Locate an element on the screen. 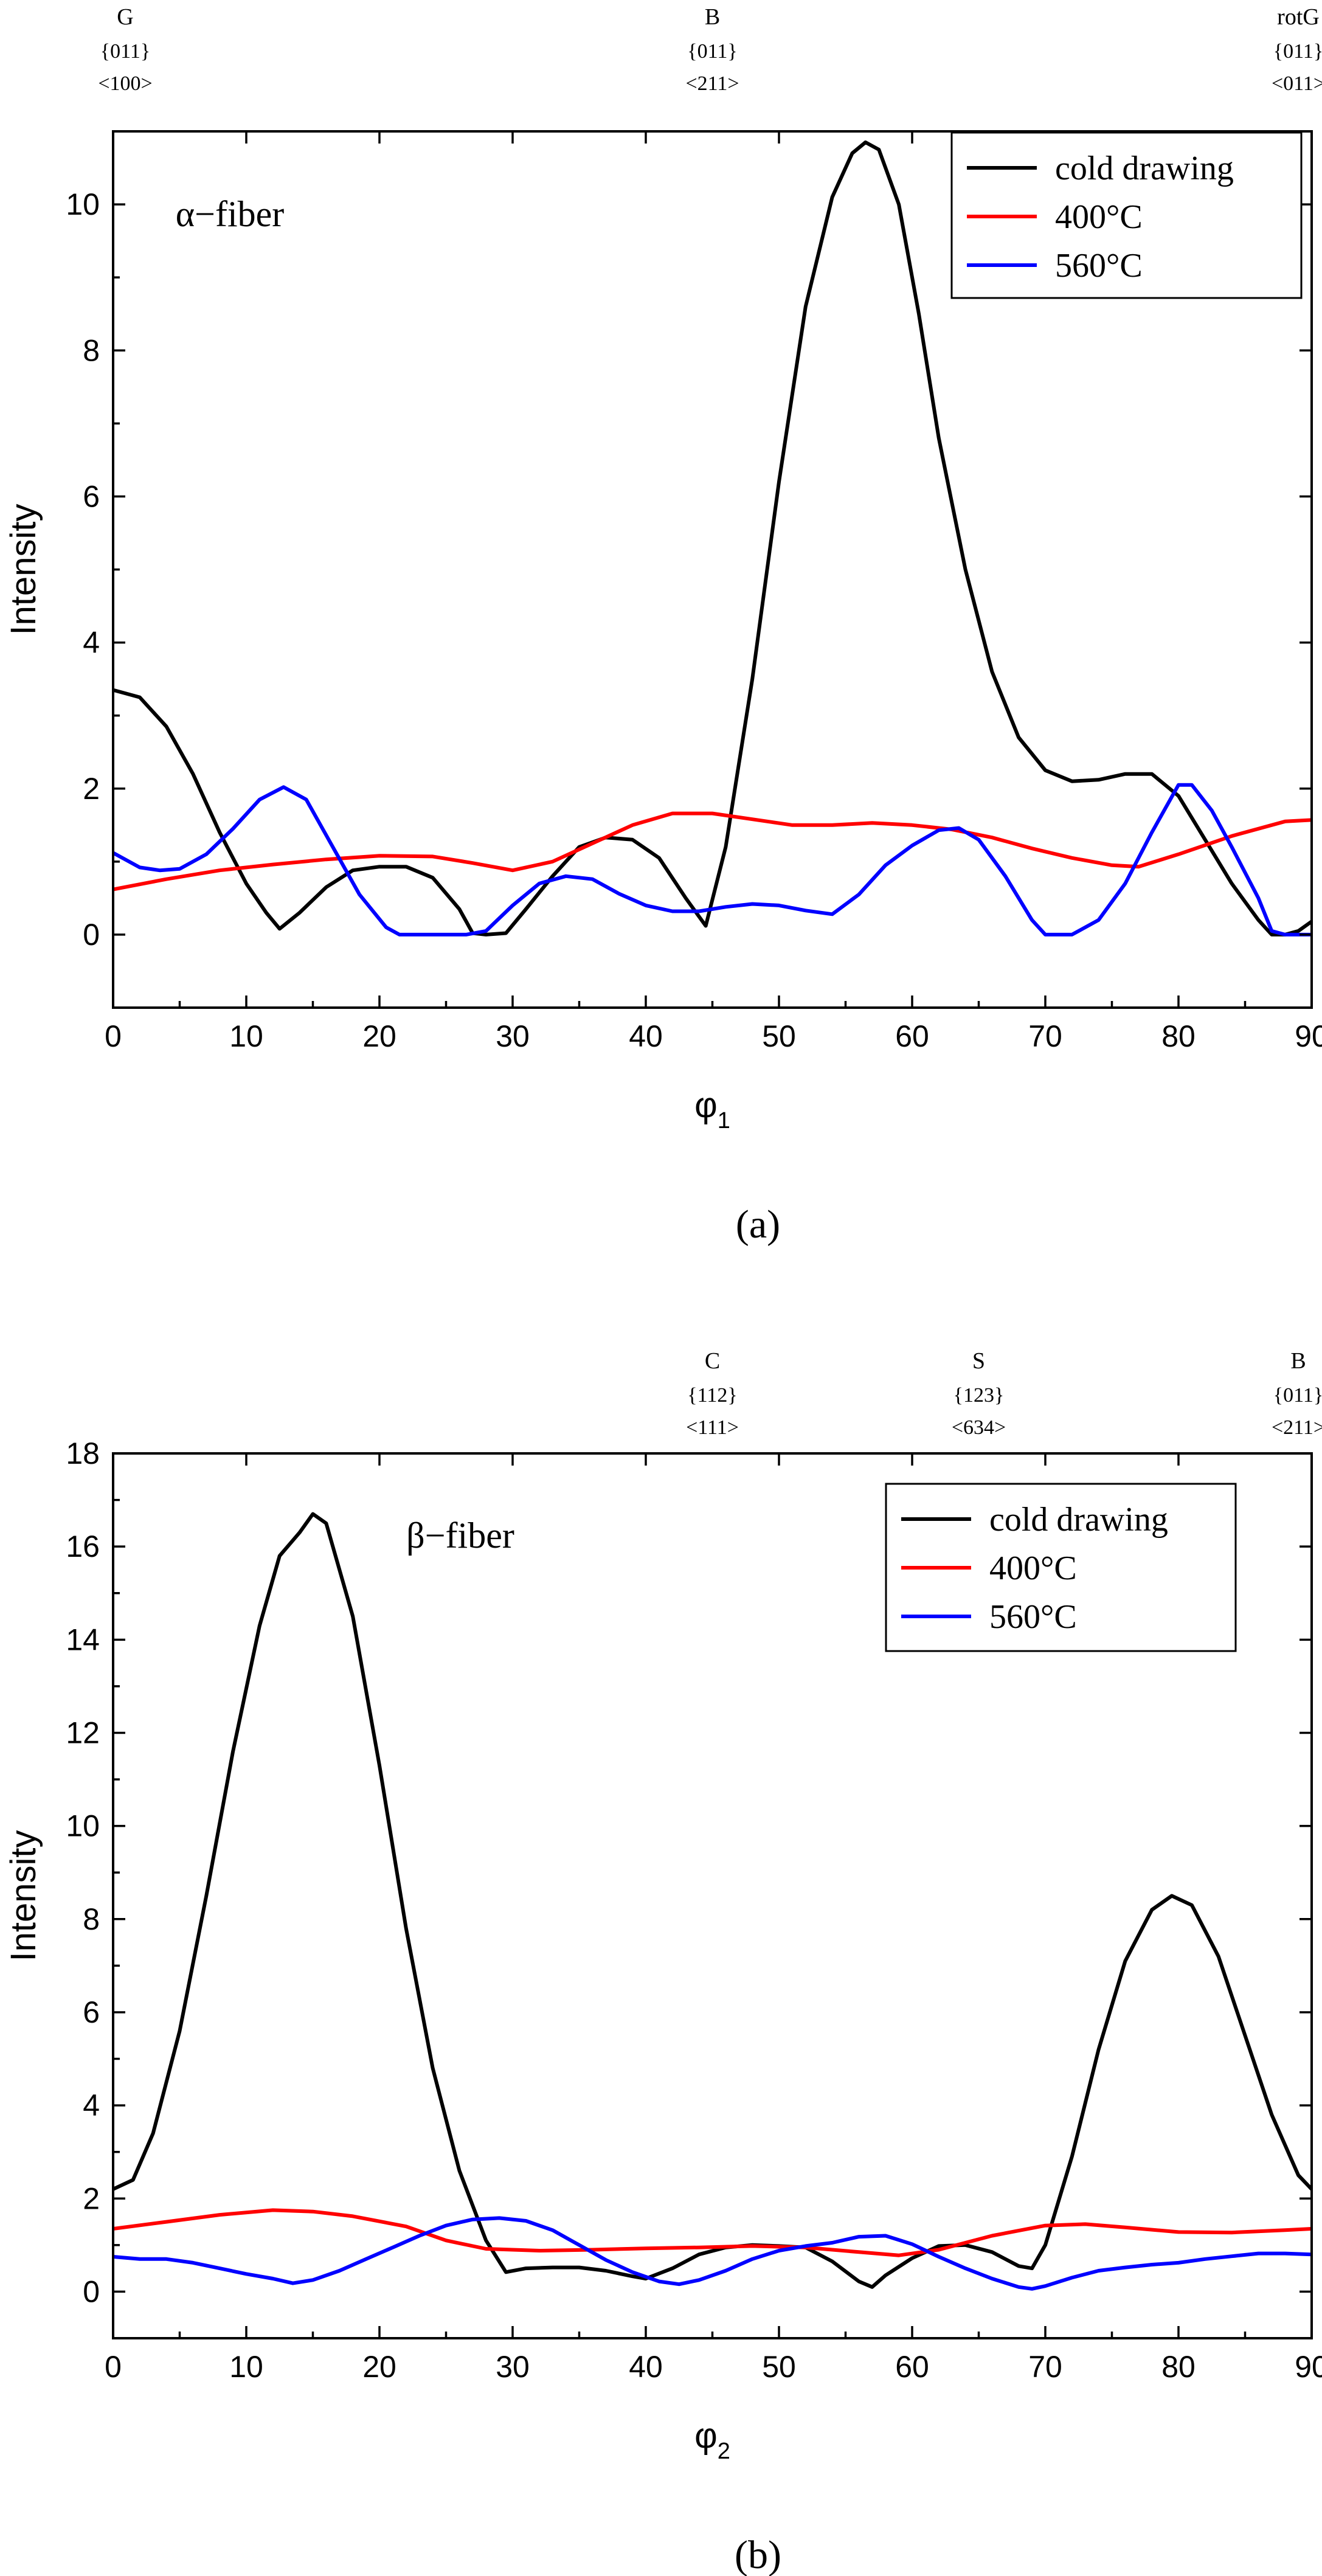  x-axis-subscript: 2 is located at coordinates (724, 2451).